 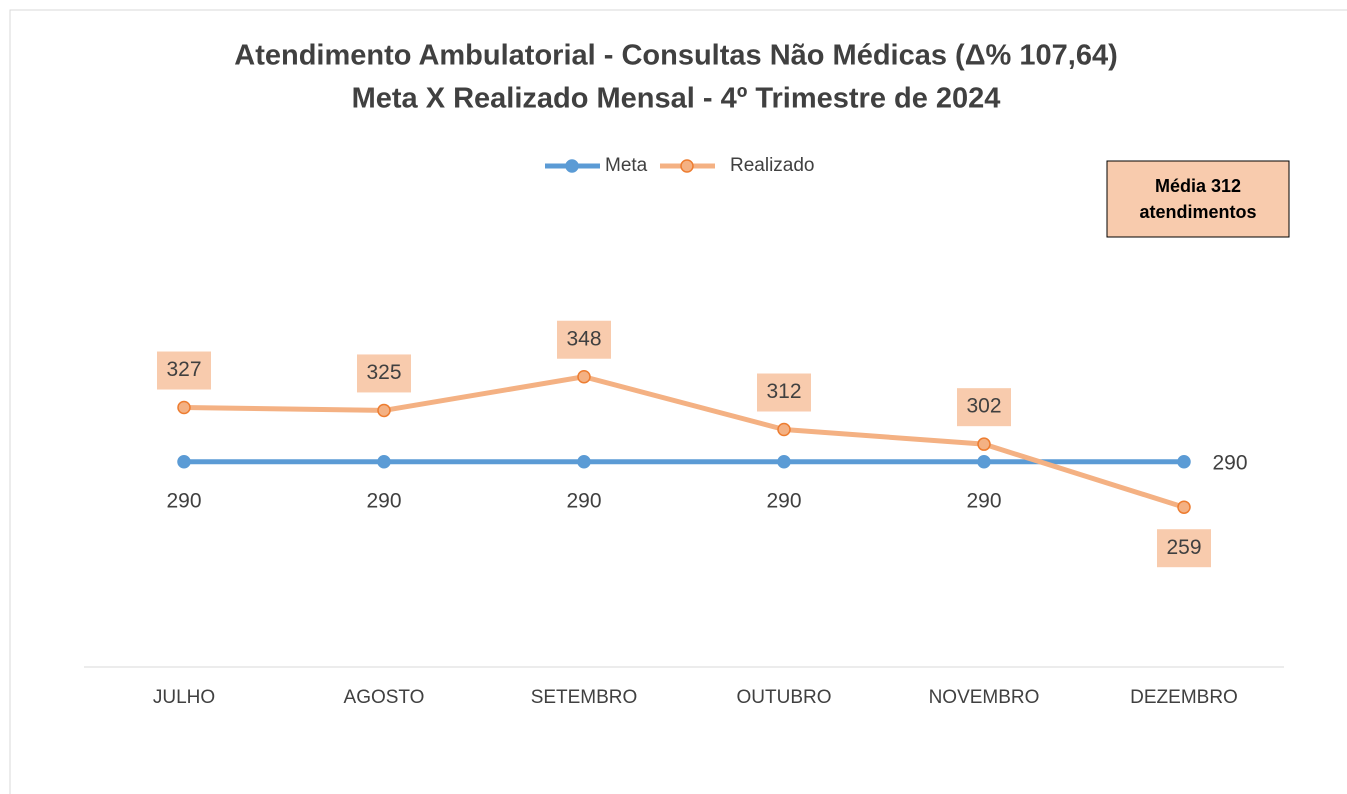 I want to click on data-label: 325, so click(x=383, y=372).